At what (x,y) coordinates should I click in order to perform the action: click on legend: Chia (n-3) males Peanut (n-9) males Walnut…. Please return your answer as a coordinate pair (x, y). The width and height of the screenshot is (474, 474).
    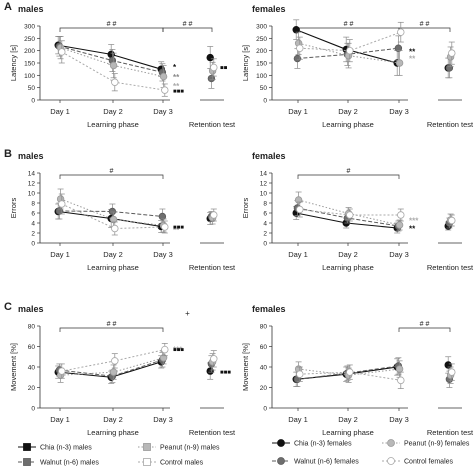
    Looking at the image, I should click on (244, 453).